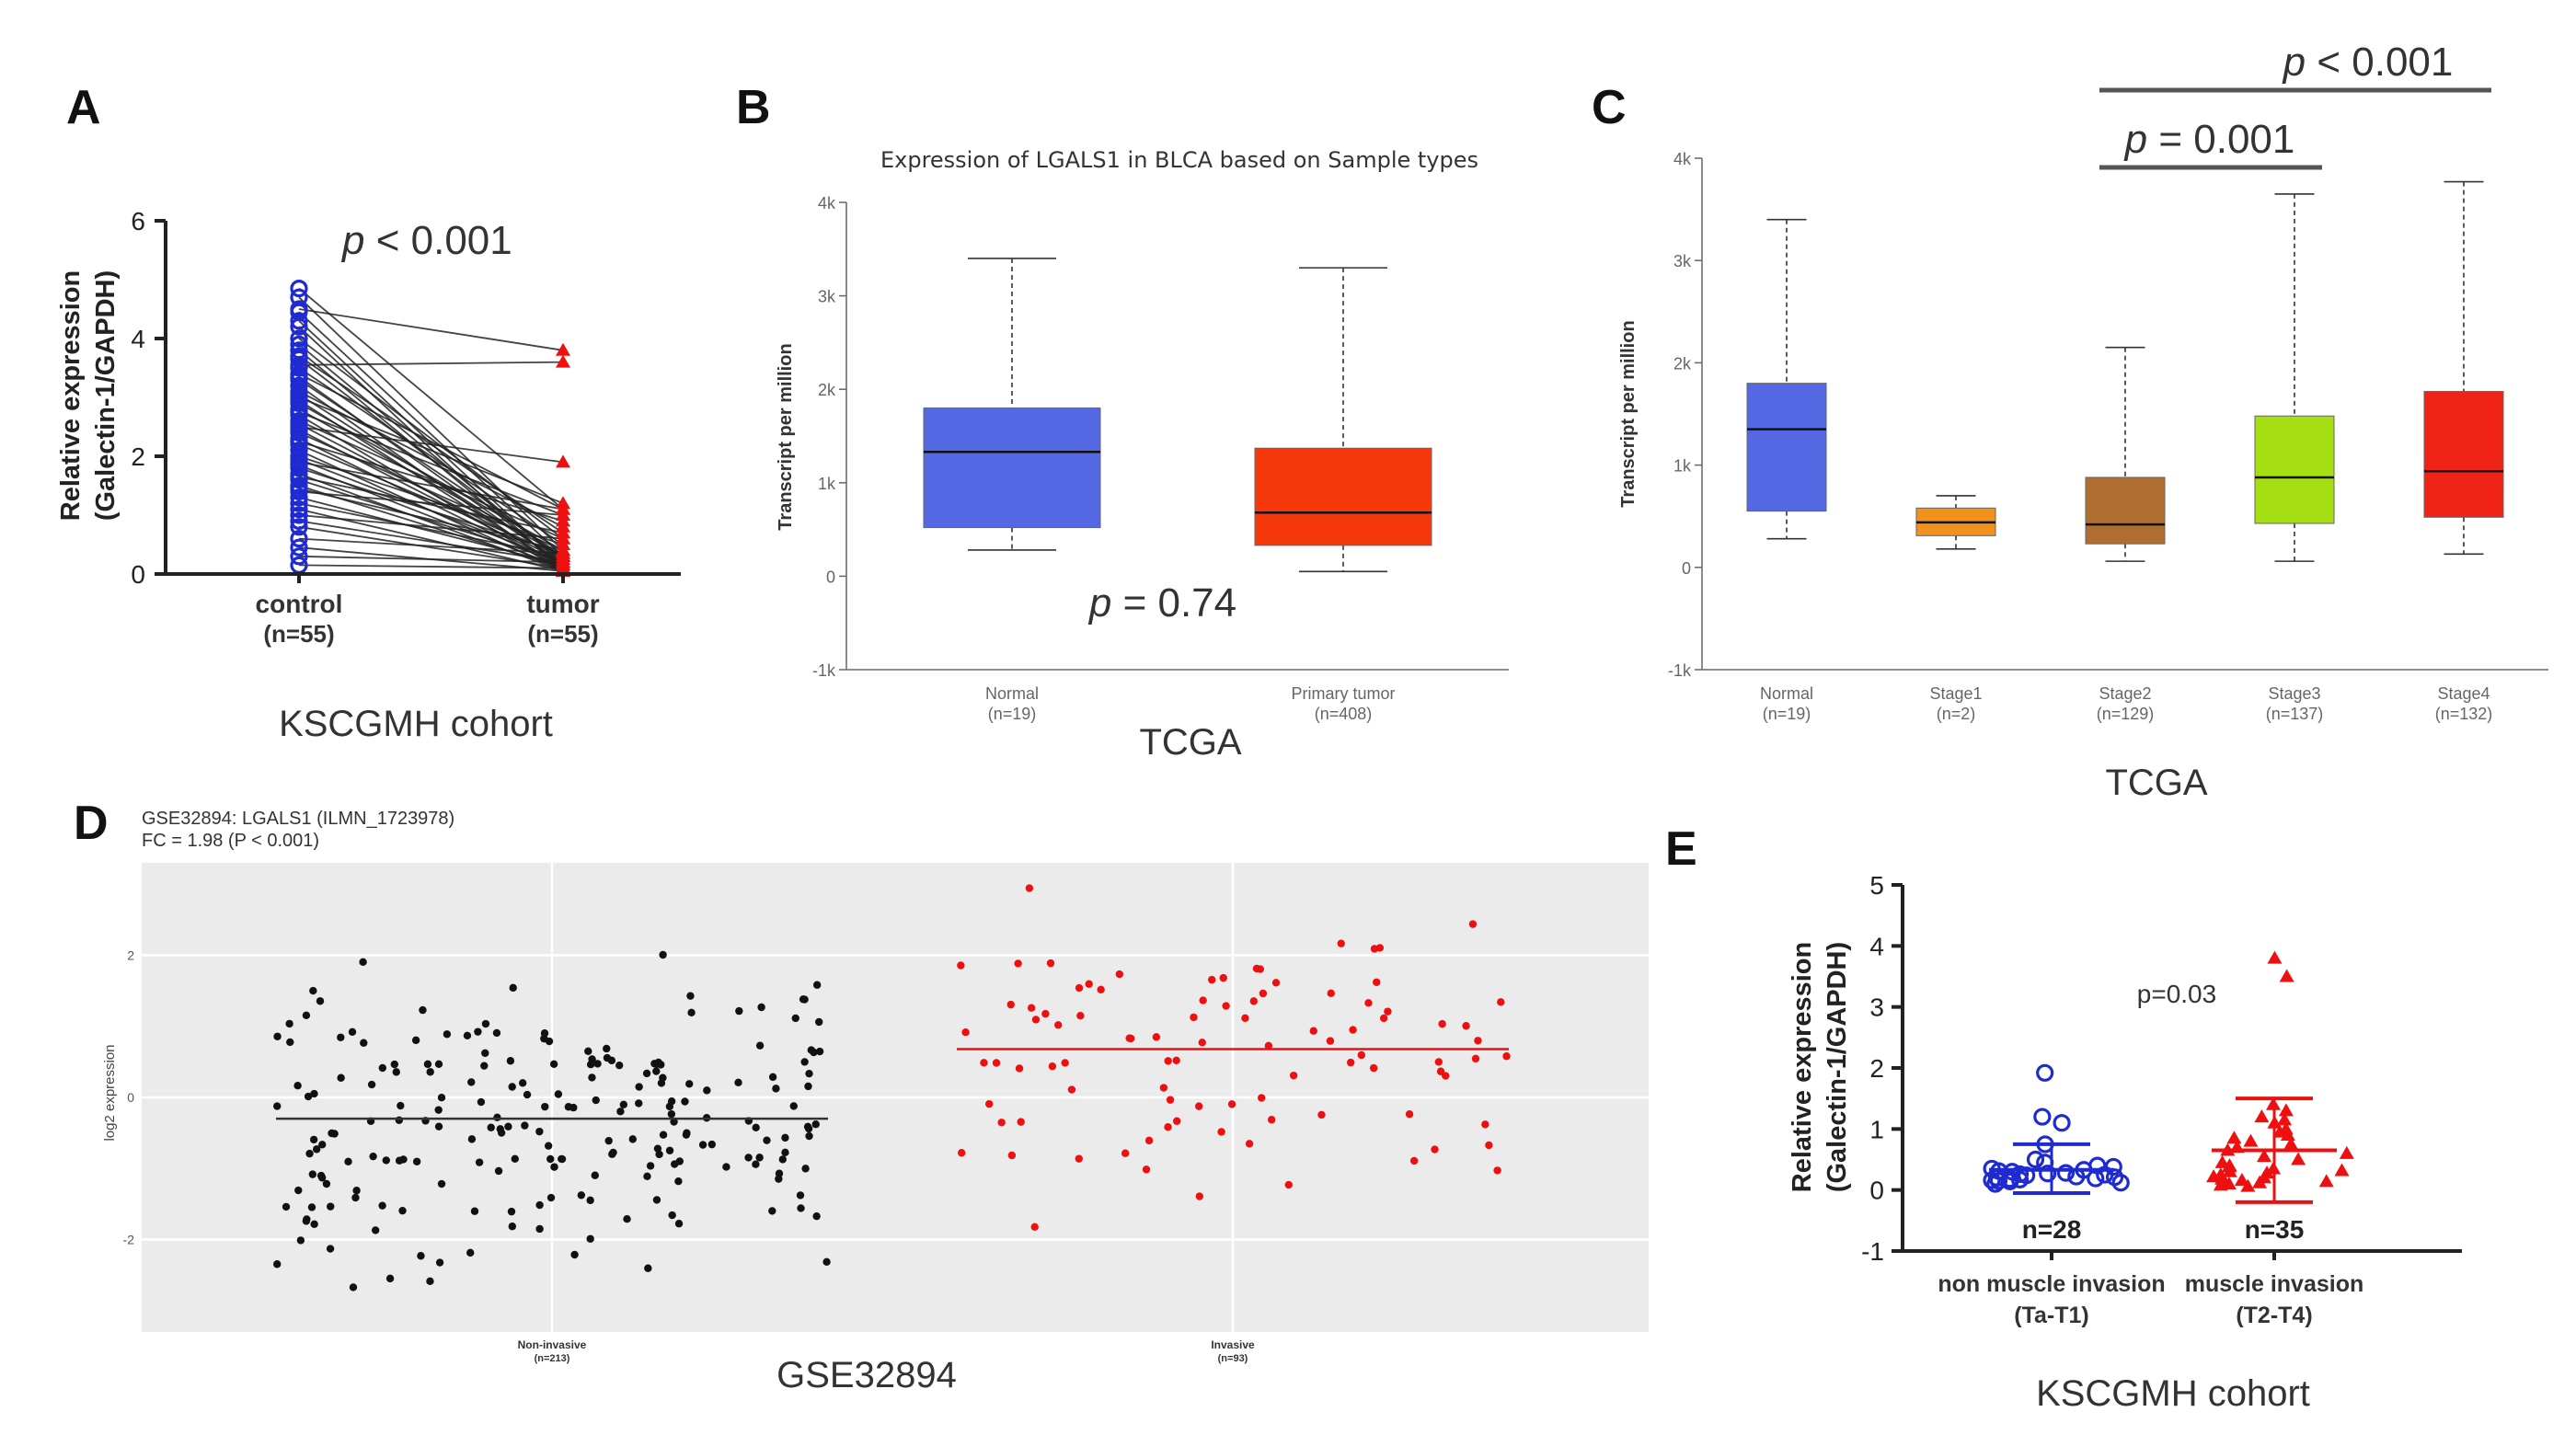 The image size is (2576, 1435). I want to click on panel-b-xtick-n: (n=408), so click(1344, 714).